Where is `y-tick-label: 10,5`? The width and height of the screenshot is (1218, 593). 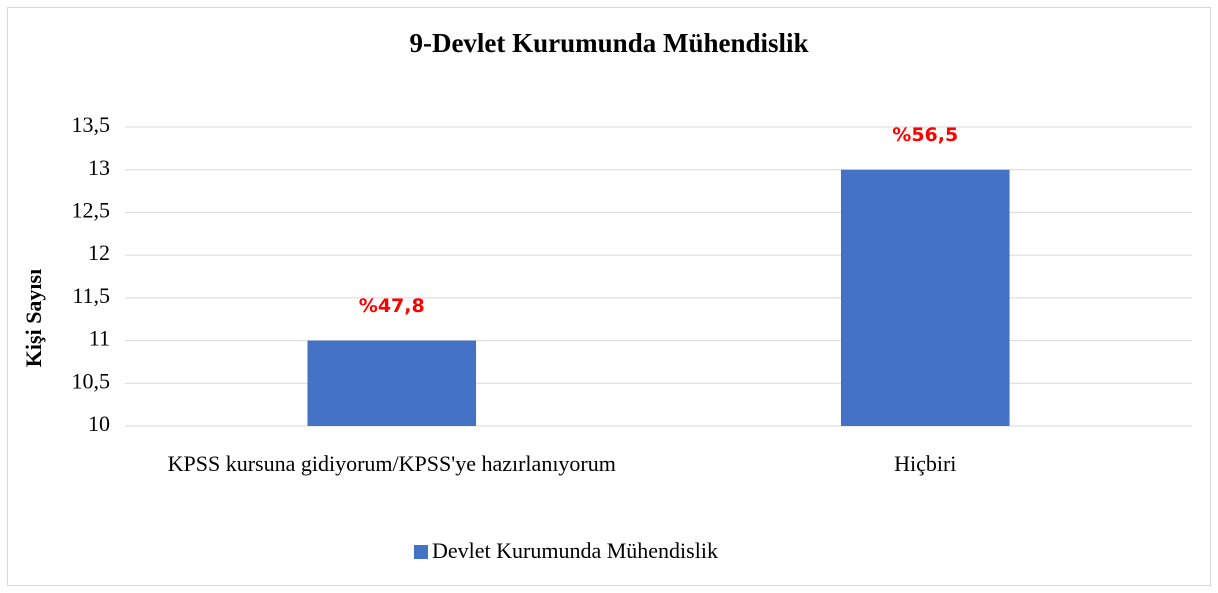
y-tick-label: 10,5 is located at coordinates (91, 380).